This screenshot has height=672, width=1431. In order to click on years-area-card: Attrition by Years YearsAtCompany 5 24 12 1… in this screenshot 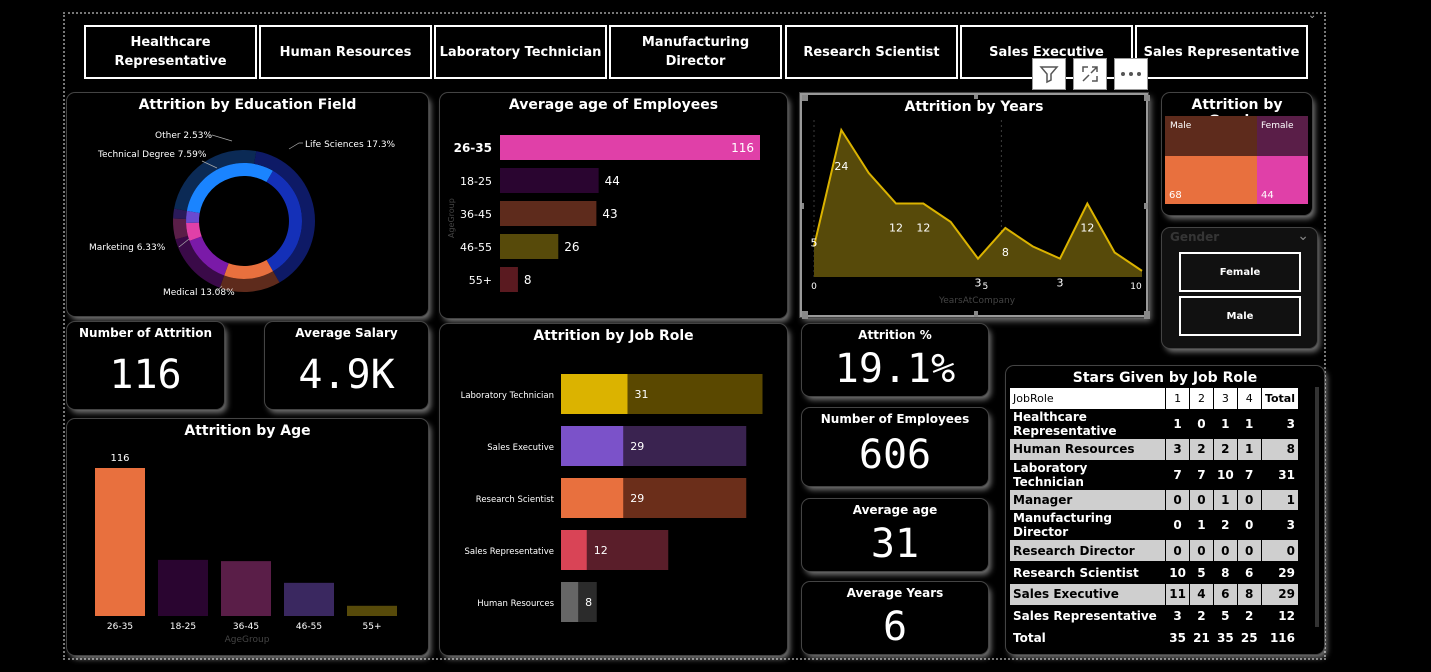, I will do `click(975, 206)`.